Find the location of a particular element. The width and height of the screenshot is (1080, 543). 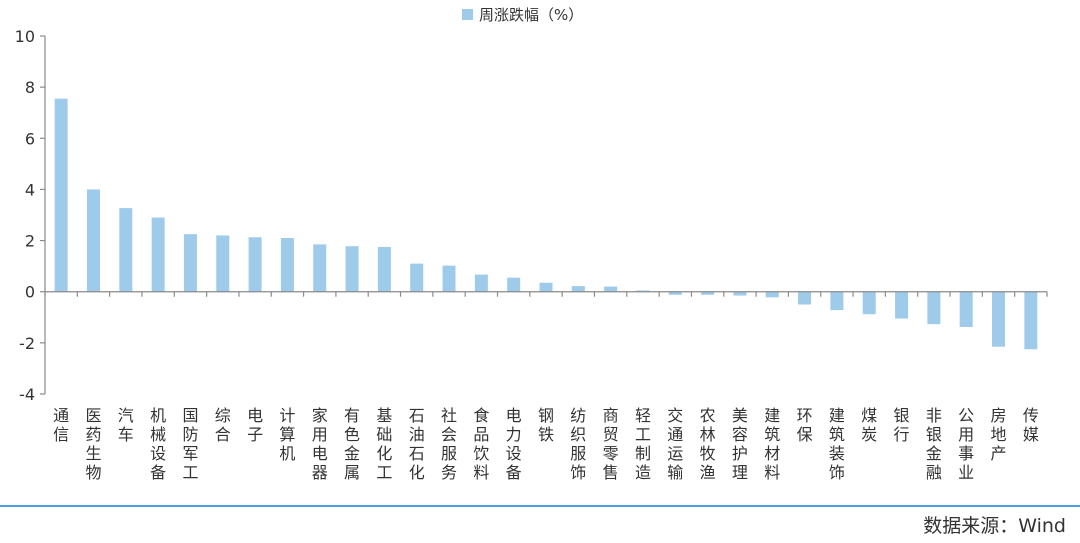

legend-label: 周涨跌幅（%） is located at coordinates (531, 15).